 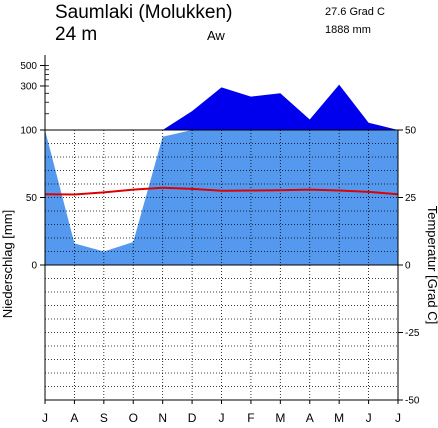 What do you see at coordinates (133, 418) in the screenshot?
I see `month-label: O` at bounding box center [133, 418].